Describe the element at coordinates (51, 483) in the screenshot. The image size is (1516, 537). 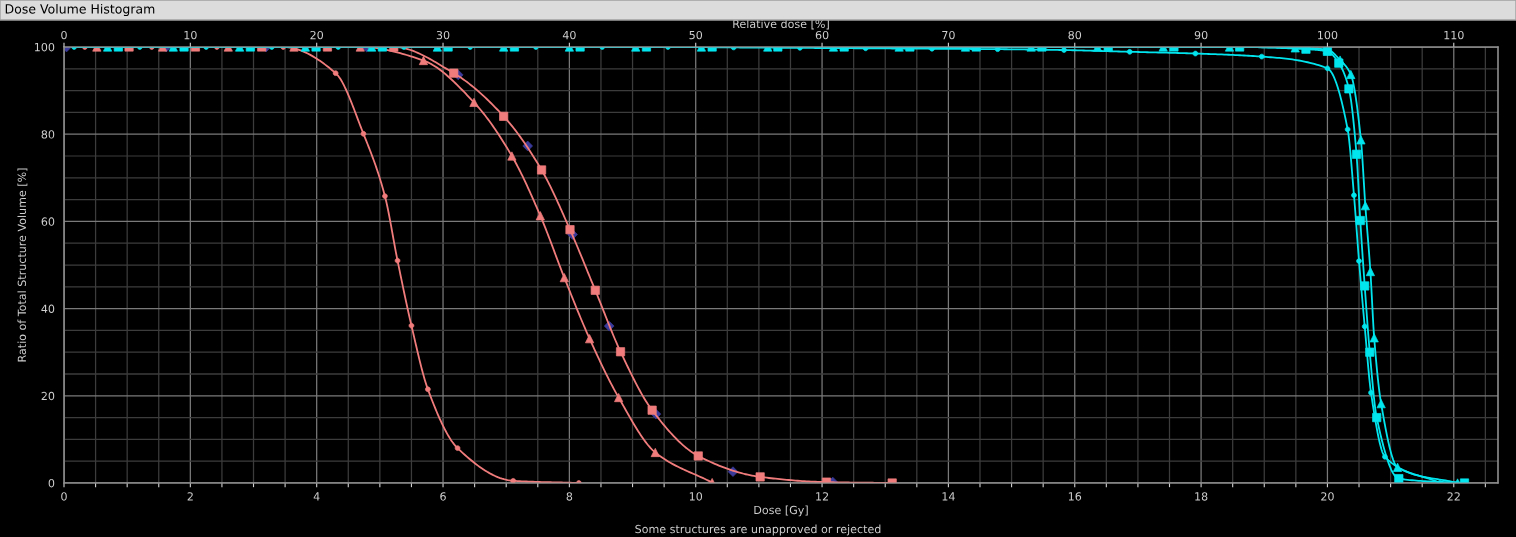
I see `y-tick-label: 0` at that location.